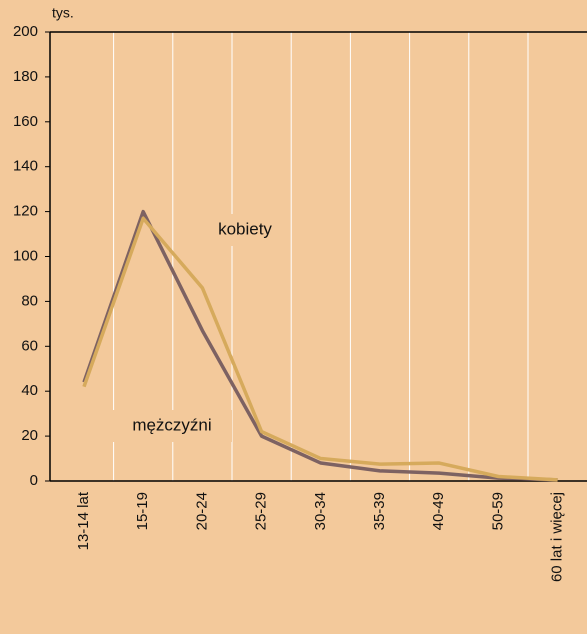 Image resolution: width=587 pixels, height=634 pixels. Describe the element at coordinates (557, 537) in the screenshot. I see `x-tick-label: 60 lat i więcej` at that location.